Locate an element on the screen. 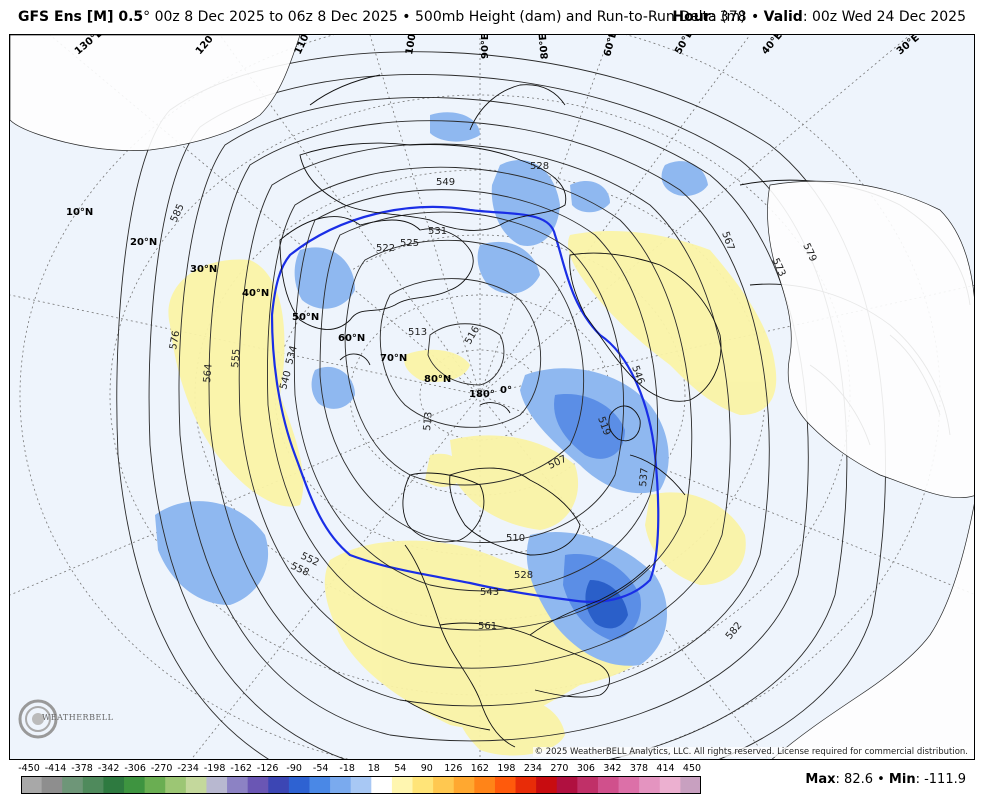  lat-label: 70°N is located at coordinates (393, 358).